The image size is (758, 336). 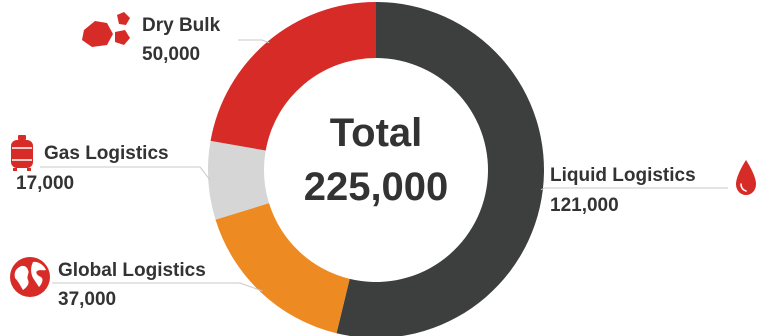 I want to click on slice-name: Liquid Logistics, so click(x=623, y=175).